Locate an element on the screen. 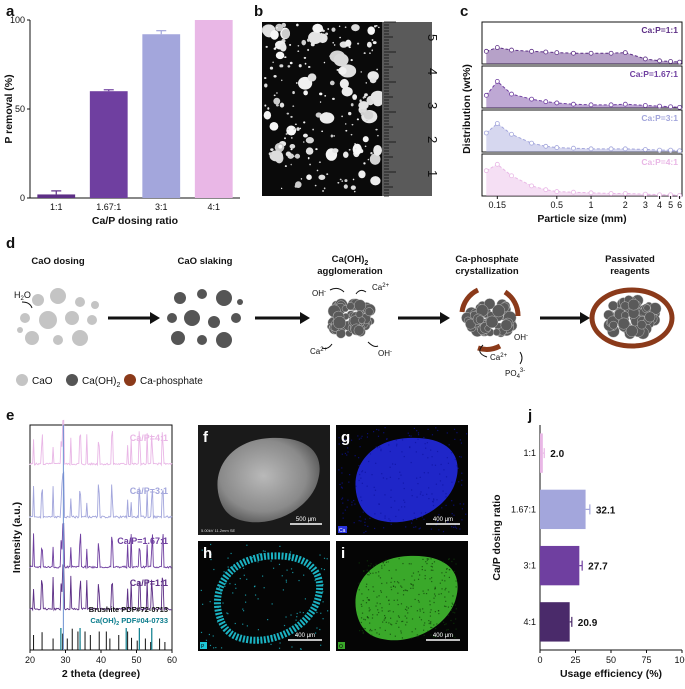 Image resolution: width=685 pixels, height=689 pixels. sem-granule is located at coordinates (268, 480).